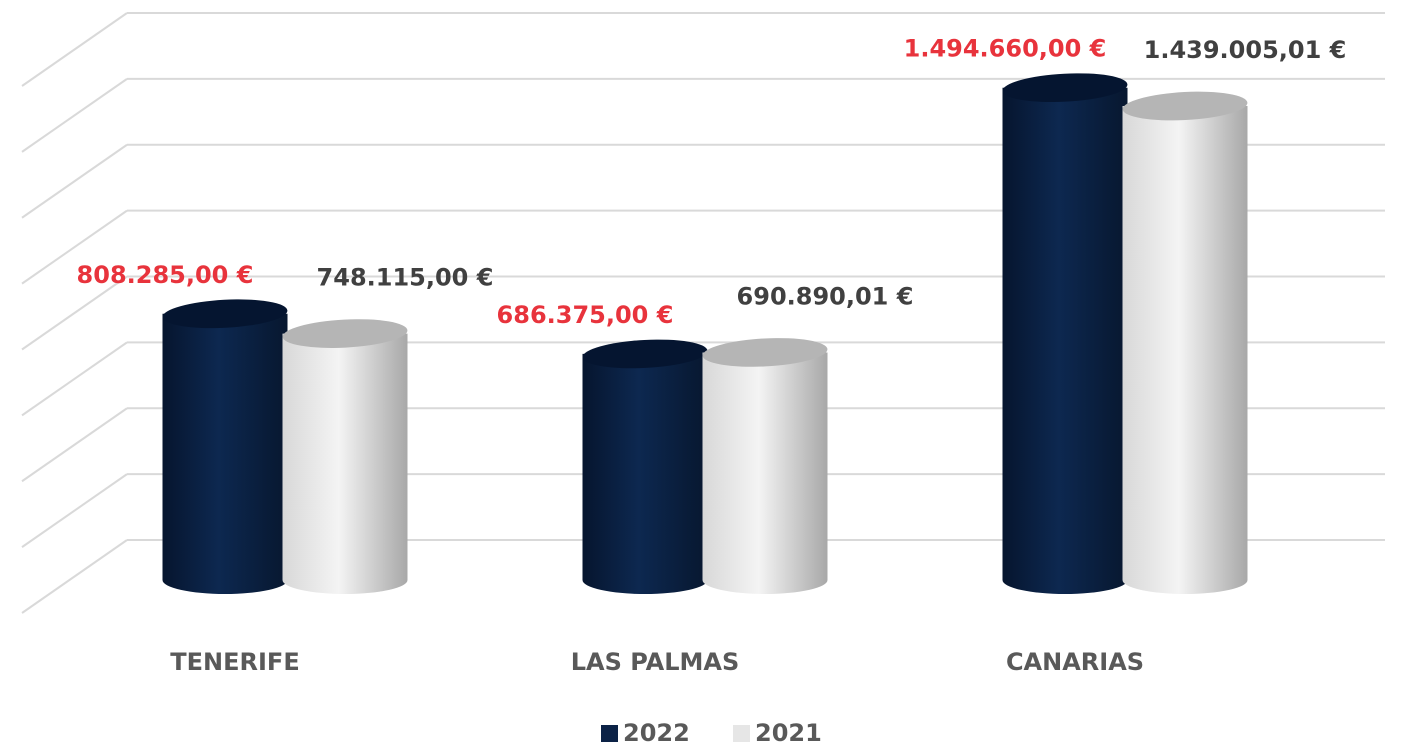 This screenshot has width=1407, height=750. Describe the element at coordinates (788, 733) in the screenshot. I see `legend-label: 2021` at that location.